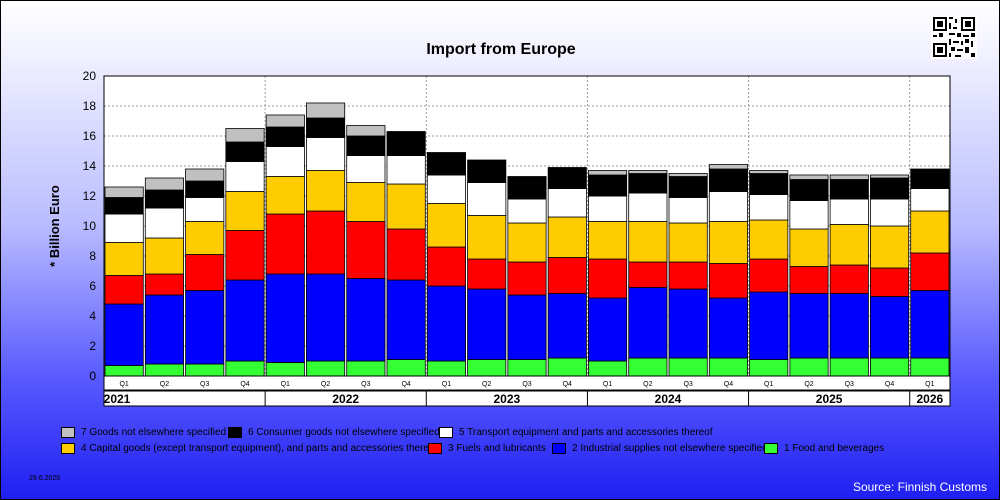 The image size is (1000, 500). I want to click on legend-item: 1 Food and beverages, so click(824, 448).